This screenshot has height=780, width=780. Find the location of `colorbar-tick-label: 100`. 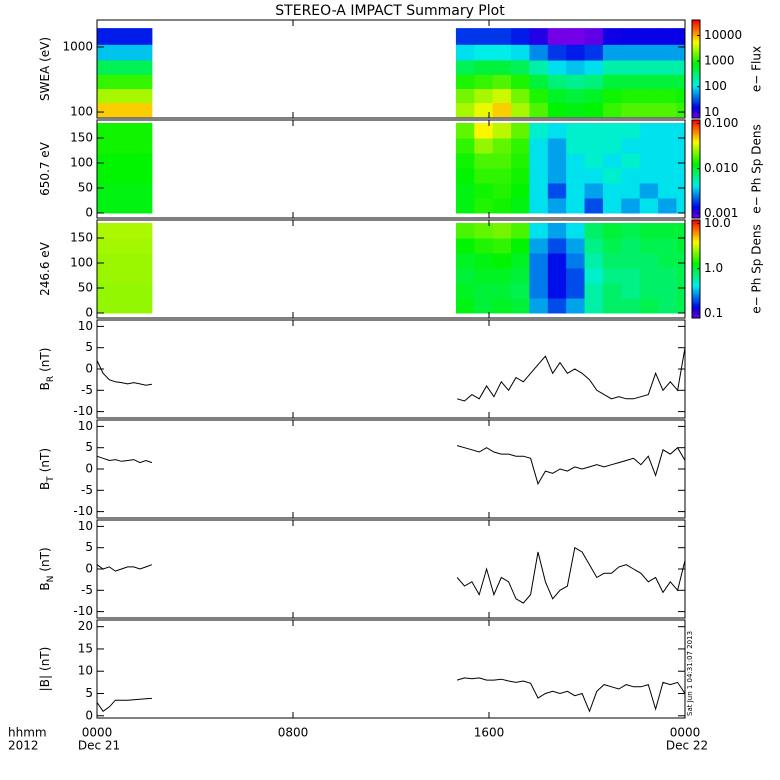

colorbar-tick-label: 100 is located at coordinates (715, 86).